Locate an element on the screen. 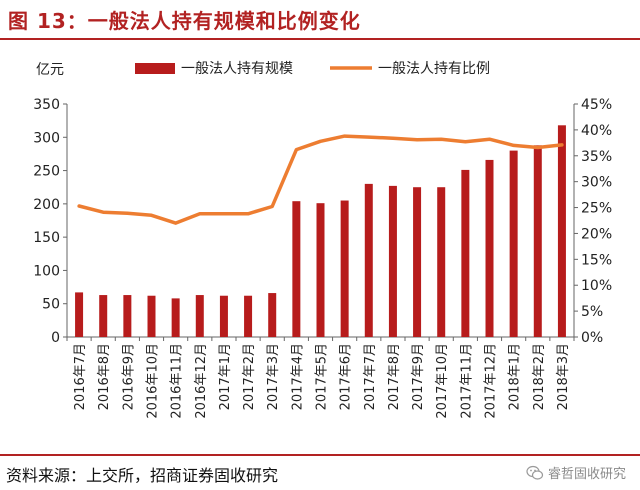 This screenshot has width=640, height=490. y-tick-label: 250 is located at coordinates (46, 172).